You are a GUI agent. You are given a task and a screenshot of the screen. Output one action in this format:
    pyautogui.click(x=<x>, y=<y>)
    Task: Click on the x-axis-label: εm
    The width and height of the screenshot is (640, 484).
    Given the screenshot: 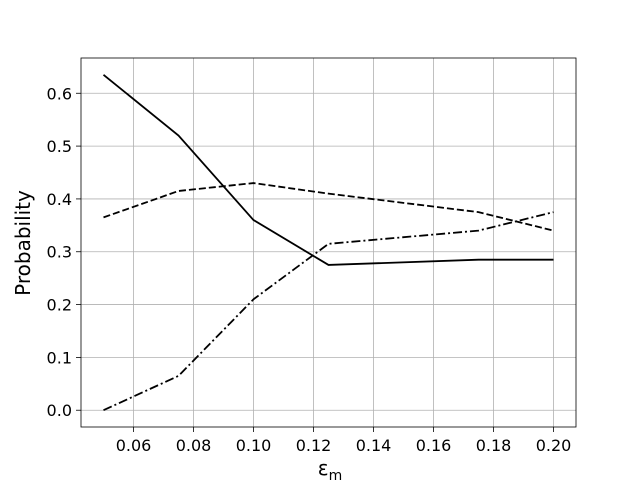 What is the action you would take?
    pyautogui.click(x=330, y=468)
    